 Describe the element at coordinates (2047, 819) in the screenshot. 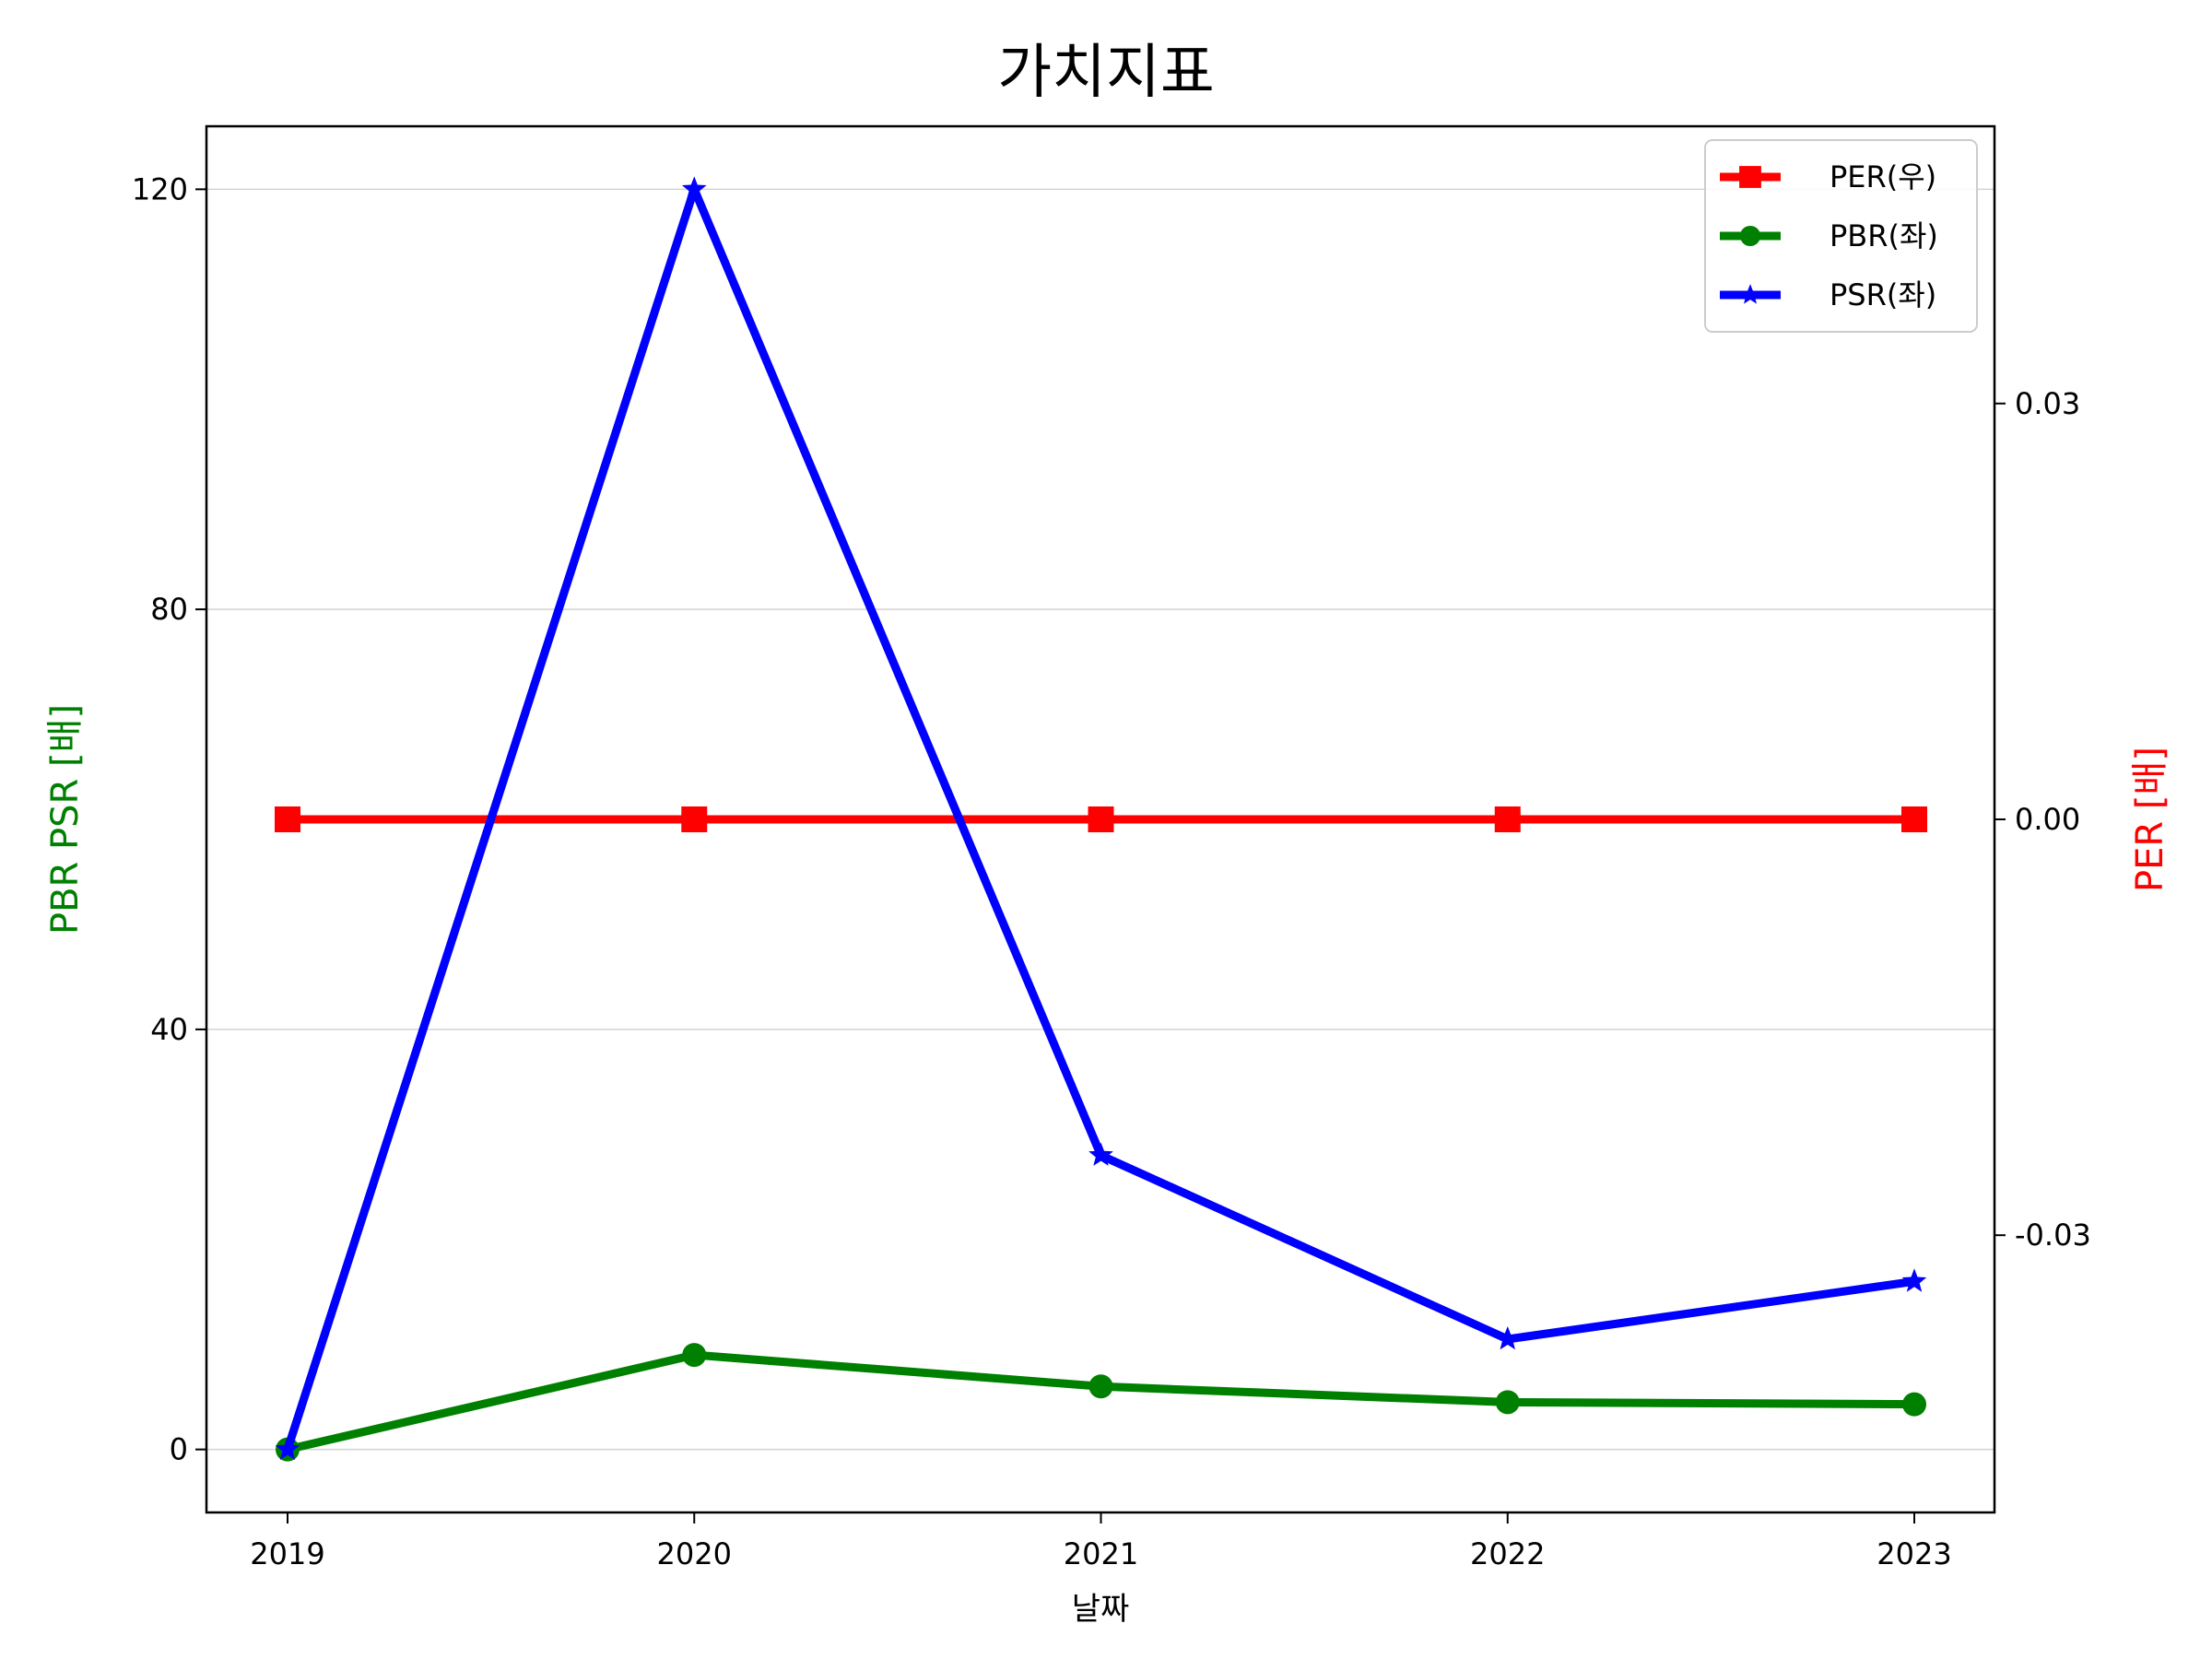

I see `y-right-tick-label-1: 0.00` at that location.